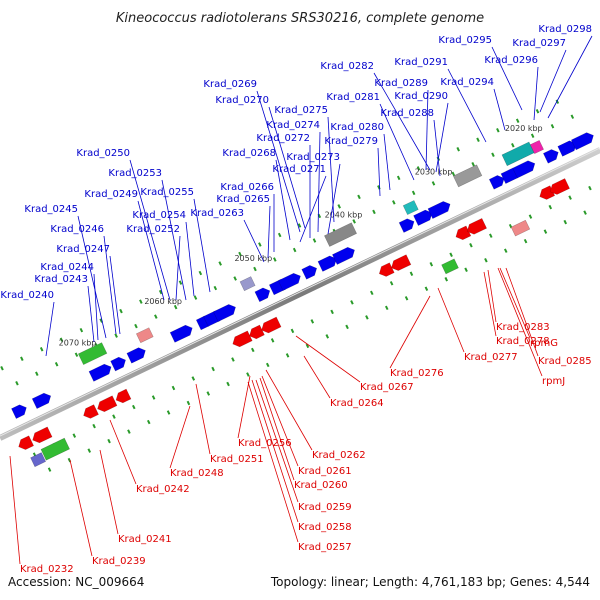 Image resolution: width=600 pixels, height=600 pixels. Describe the element at coordinates (242, 100) in the screenshot. I see `forward-gene-label: Krad_0270` at that location.